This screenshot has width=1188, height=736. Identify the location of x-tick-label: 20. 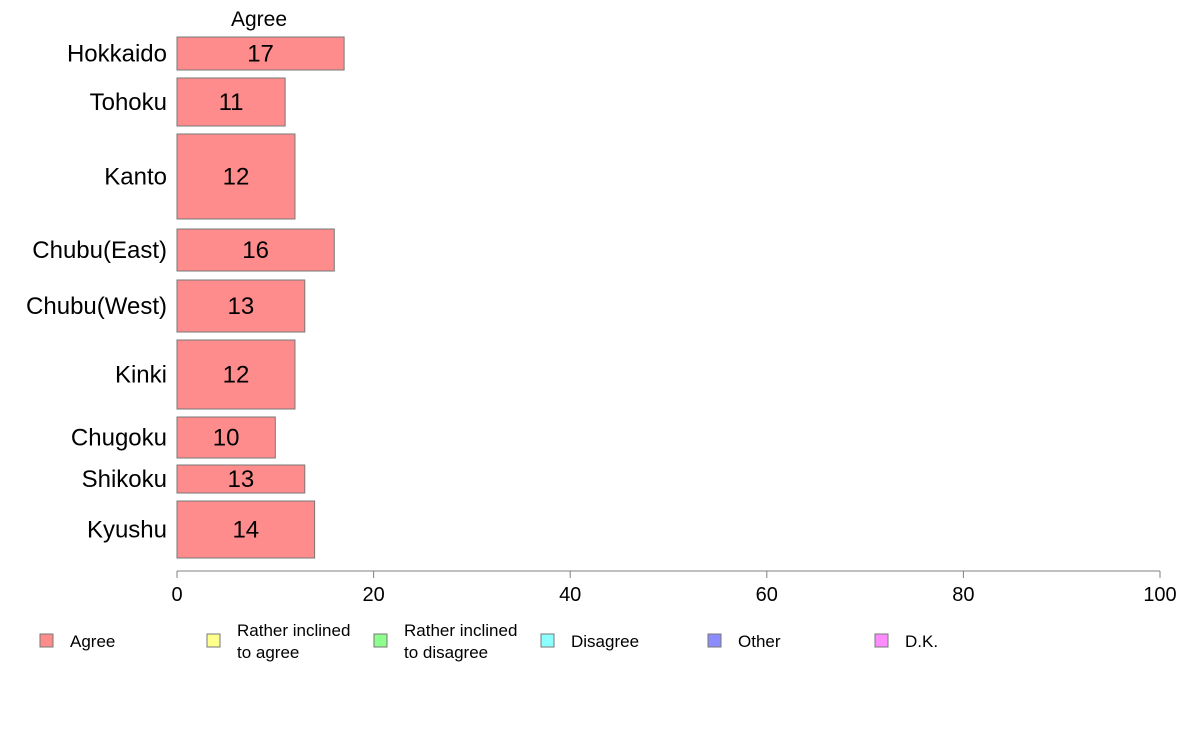
(373, 595).